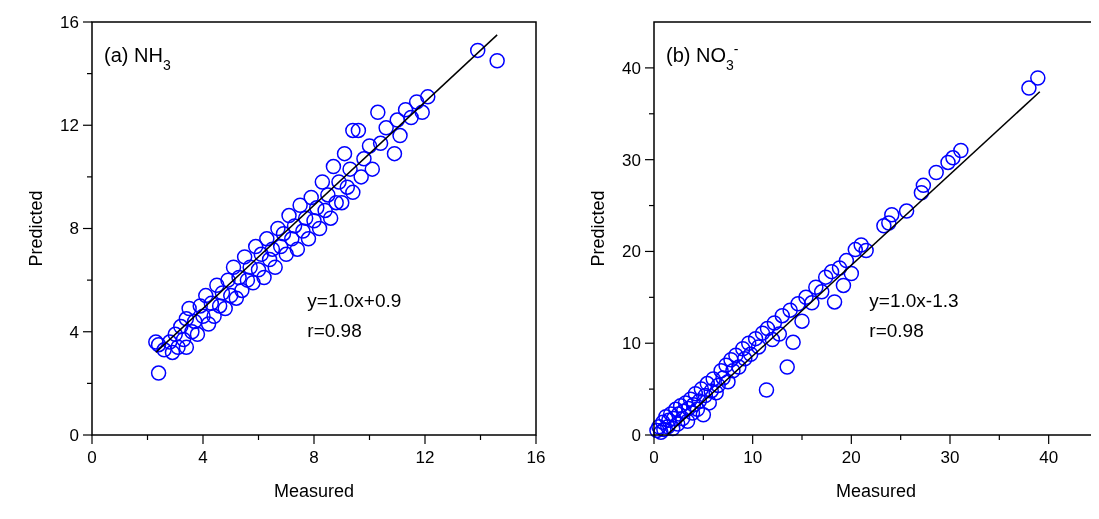 Image resolution: width=1099 pixels, height=519 pixels. I want to click on x-tick-label: 16, so click(536, 457).